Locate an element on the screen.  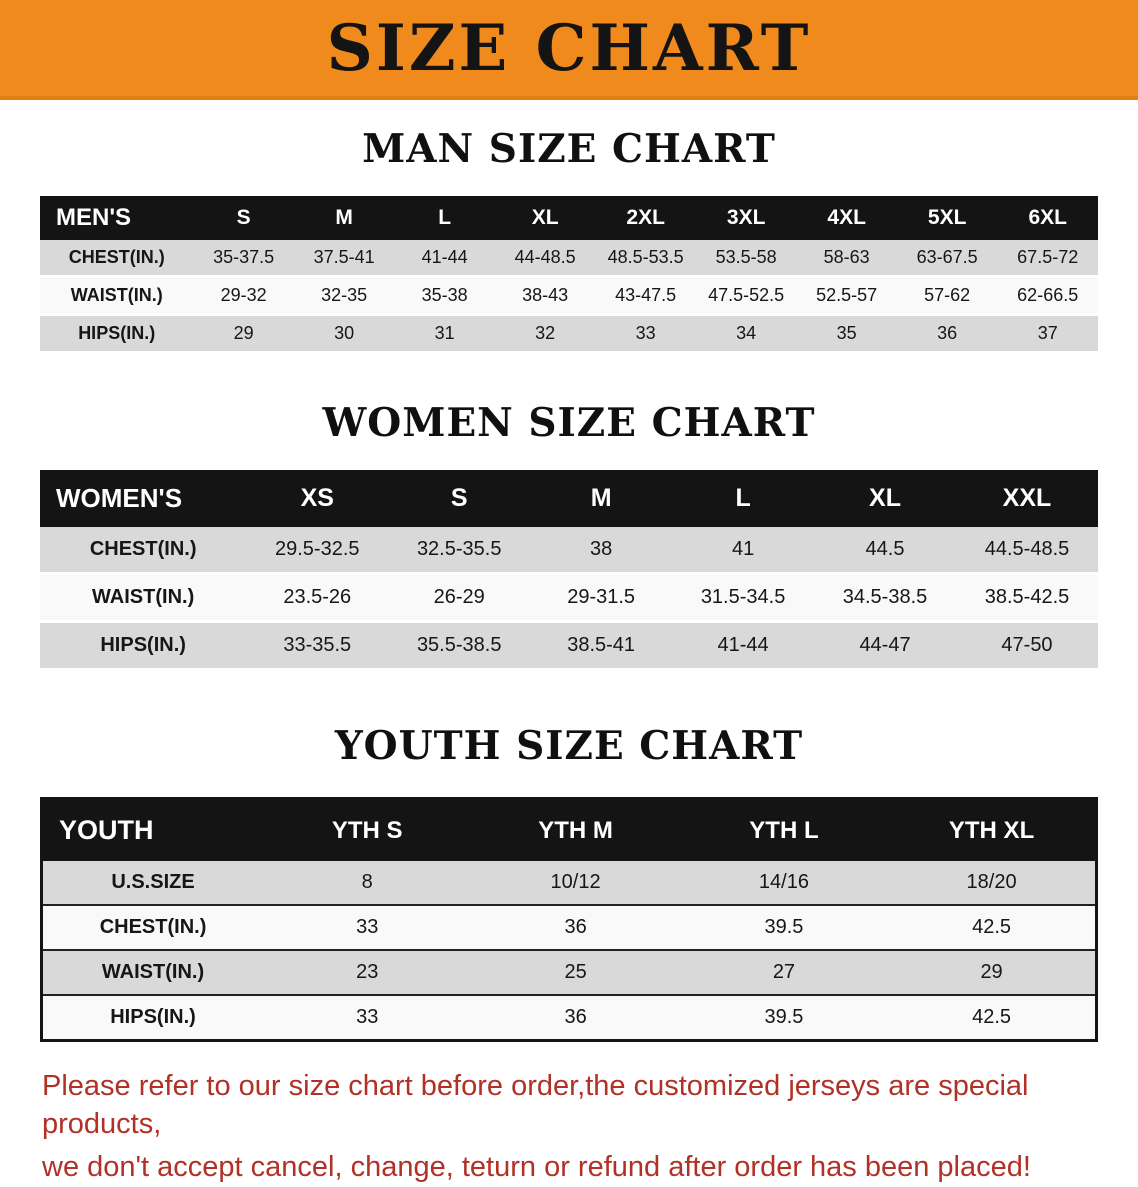
size-value: 23.5-26 is located at coordinates (317, 597).